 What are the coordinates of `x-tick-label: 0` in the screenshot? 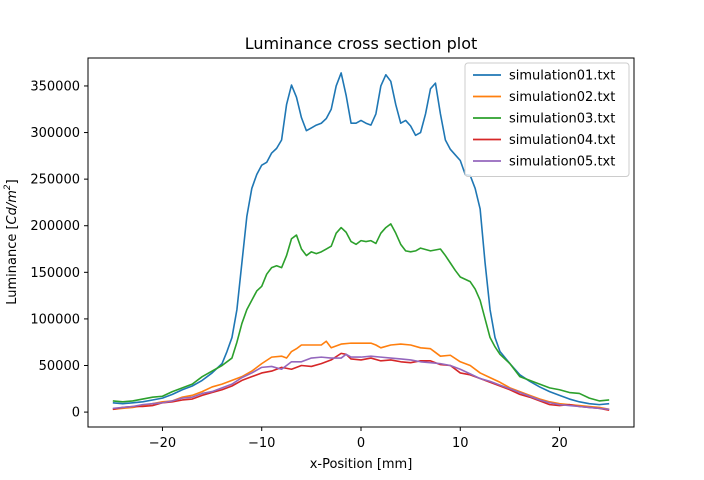 It's located at (361, 443).